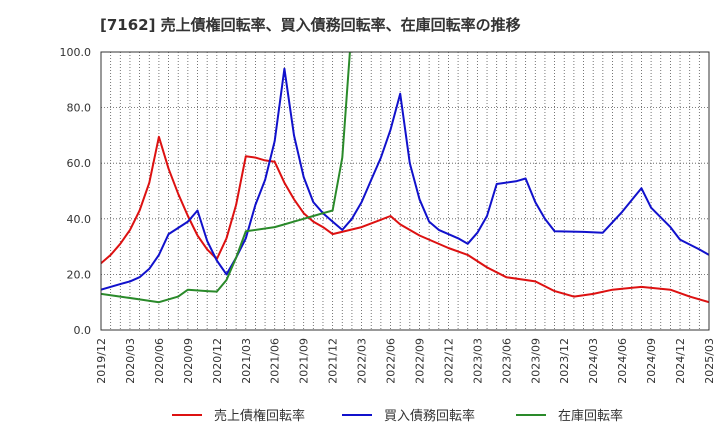  What do you see at coordinates (448, 361) in the screenshot?
I see `x-tick-label: 2022/12` at bounding box center [448, 361].